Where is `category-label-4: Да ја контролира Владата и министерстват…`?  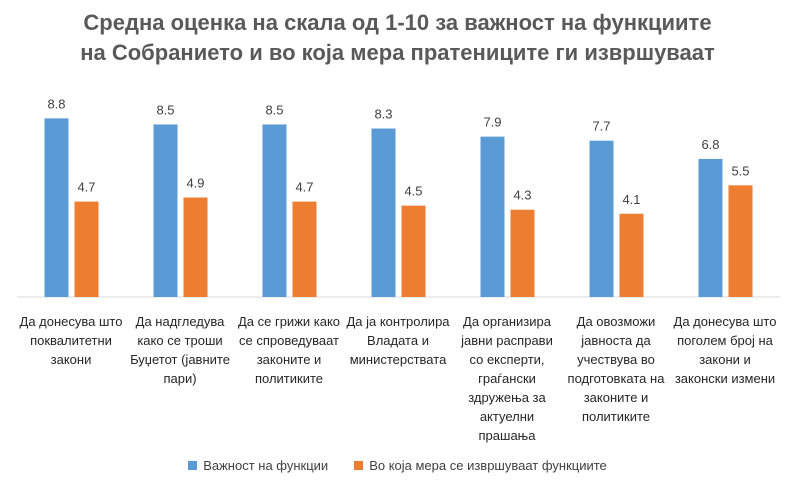 category-label-4: Да ја контролира Владата и министерстват… is located at coordinates (398, 340).